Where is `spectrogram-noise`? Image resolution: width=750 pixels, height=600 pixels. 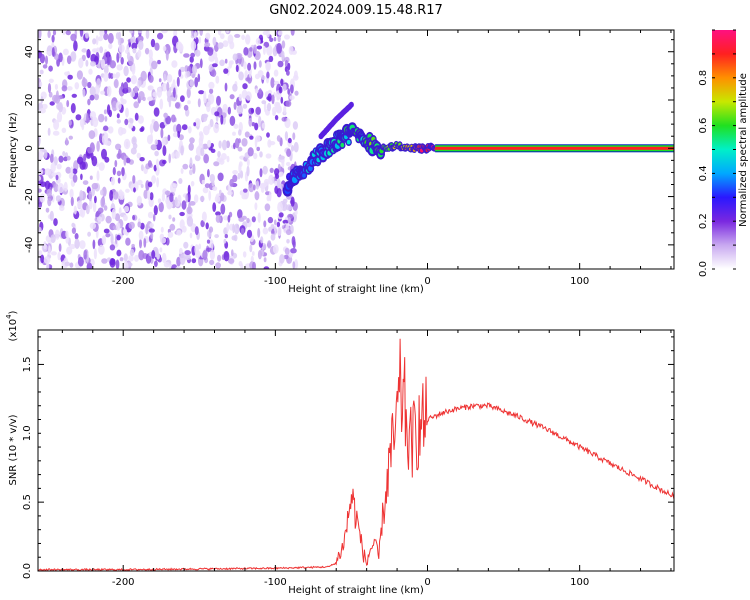 spectrogram-noise is located at coordinates (168, 149).